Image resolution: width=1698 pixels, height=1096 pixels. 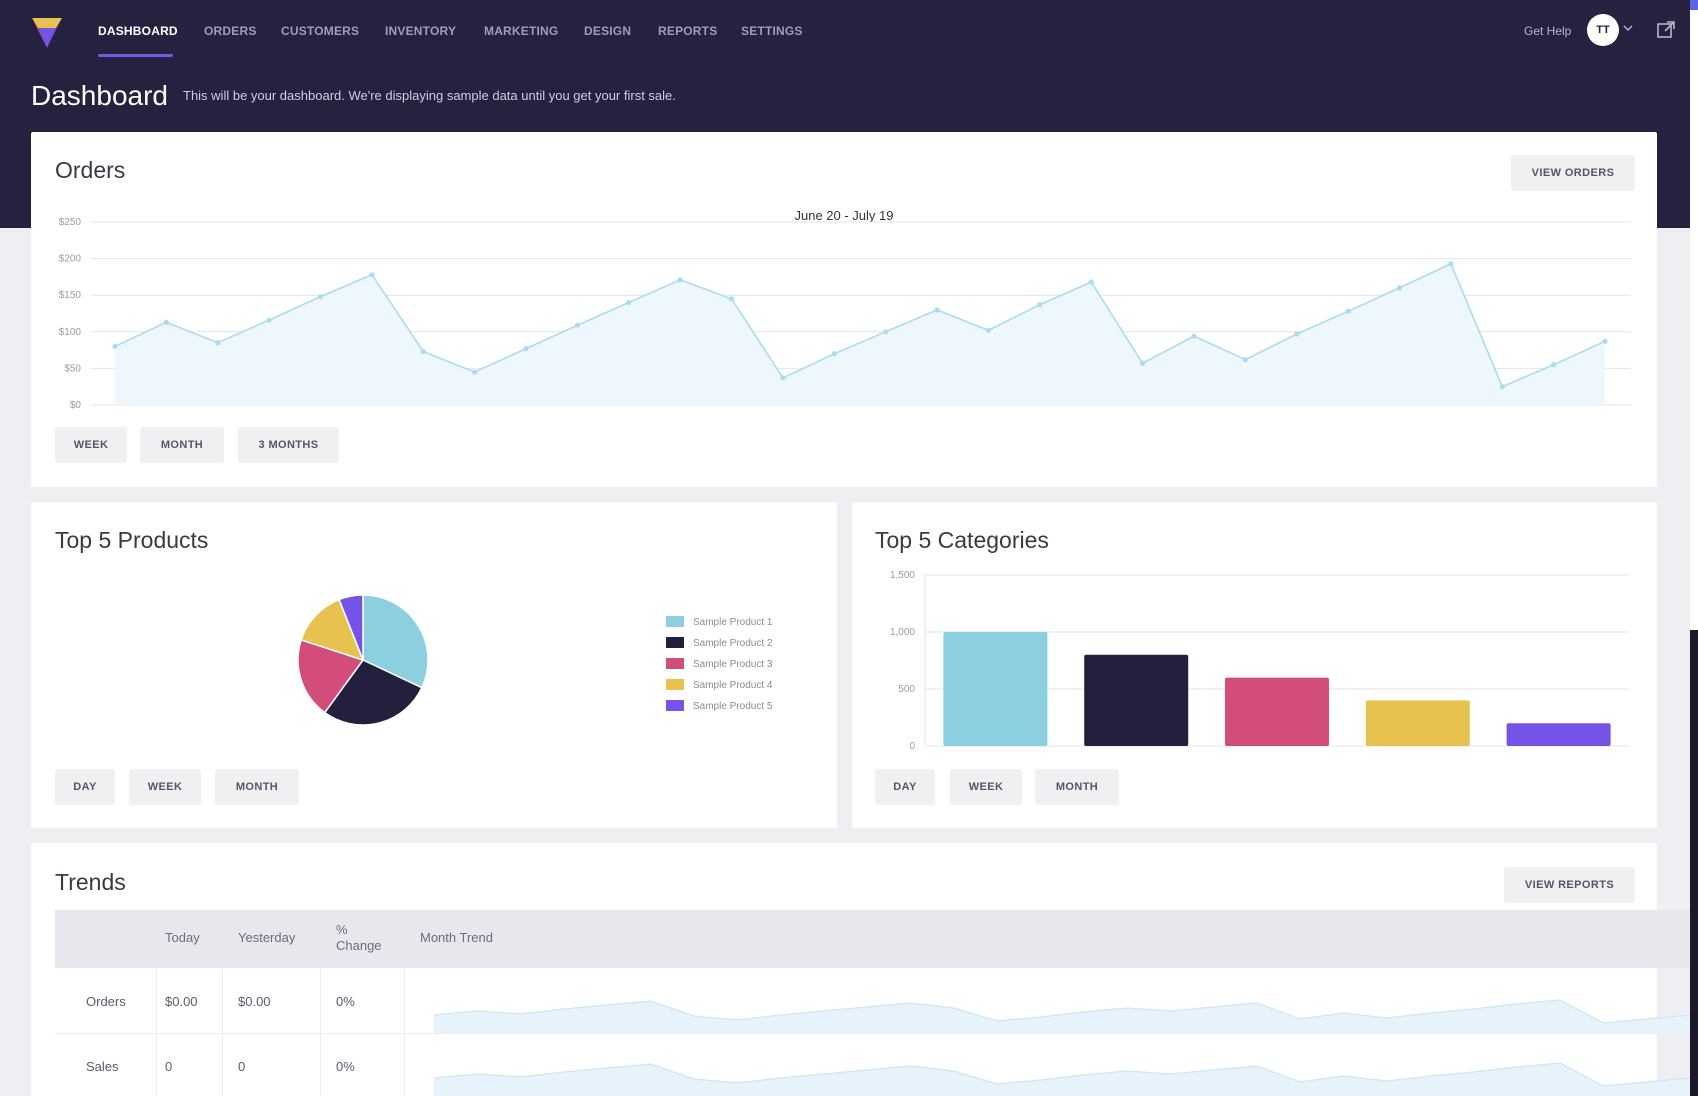 What do you see at coordinates (905, 787) in the screenshot?
I see `categories-range-day: DAY` at bounding box center [905, 787].